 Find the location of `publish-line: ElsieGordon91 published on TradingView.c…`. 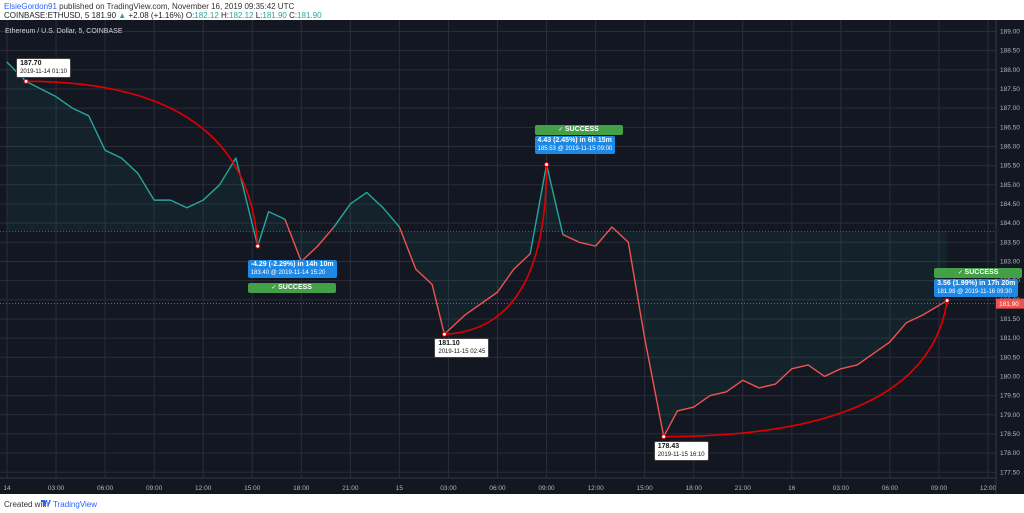

publish-line: ElsieGordon91 published on TradingView.c… is located at coordinates (149, 6).